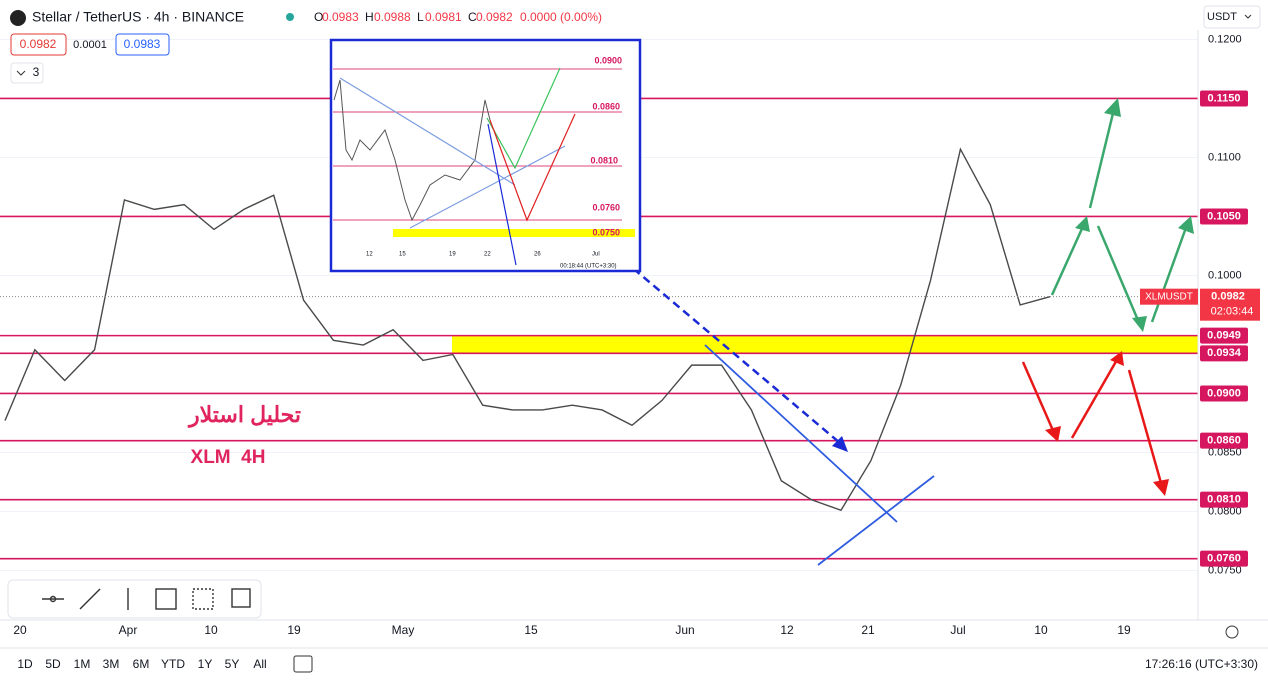  I want to click on level-label: 0.1050, so click(1224, 216).